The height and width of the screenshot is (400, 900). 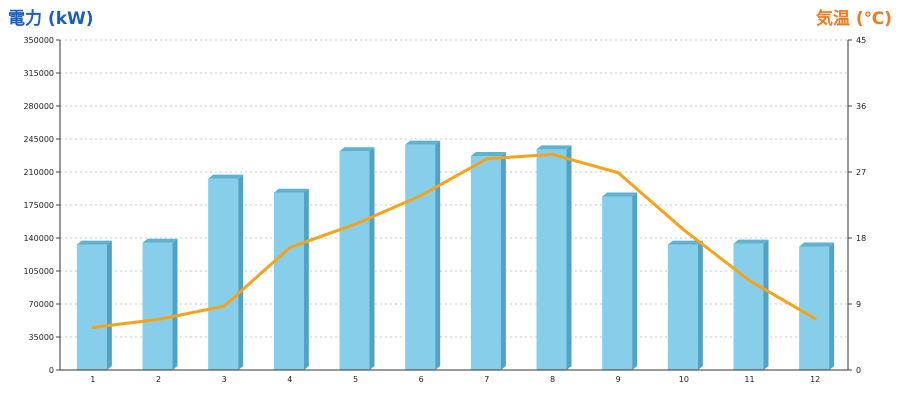 I want to click on x-tick-label: 2, so click(x=158, y=379).